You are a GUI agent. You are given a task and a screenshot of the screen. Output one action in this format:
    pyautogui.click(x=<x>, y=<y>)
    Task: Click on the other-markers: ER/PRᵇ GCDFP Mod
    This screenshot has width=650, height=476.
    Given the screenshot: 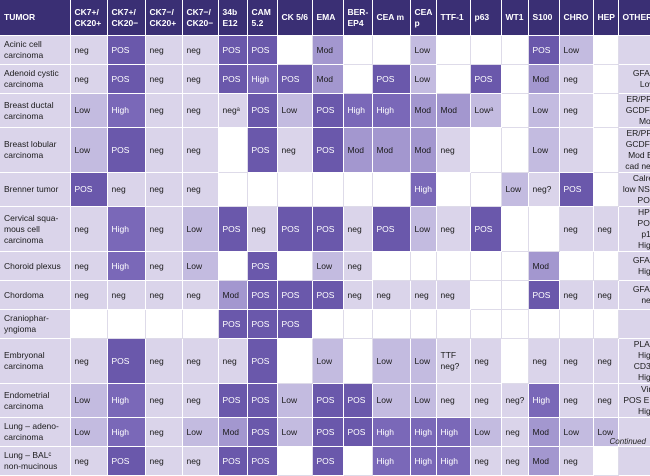 What is the action you would take?
    pyautogui.click(x=634, y=110)
    